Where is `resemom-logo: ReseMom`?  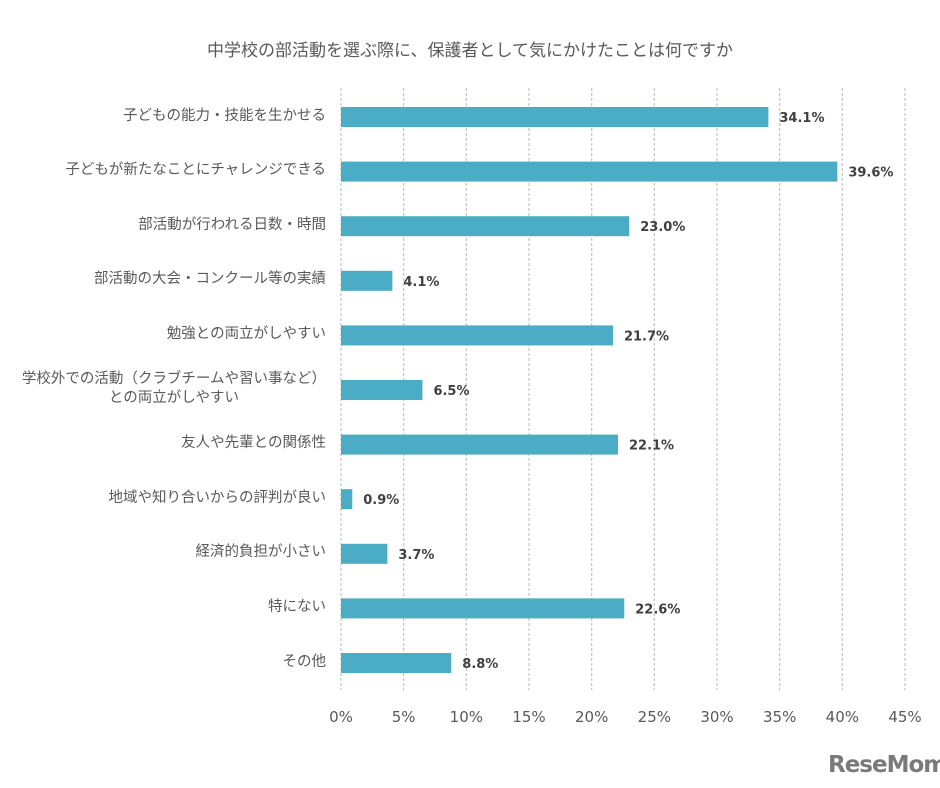 resemom-logo: ReseMom is located at coordinates (884, 765).